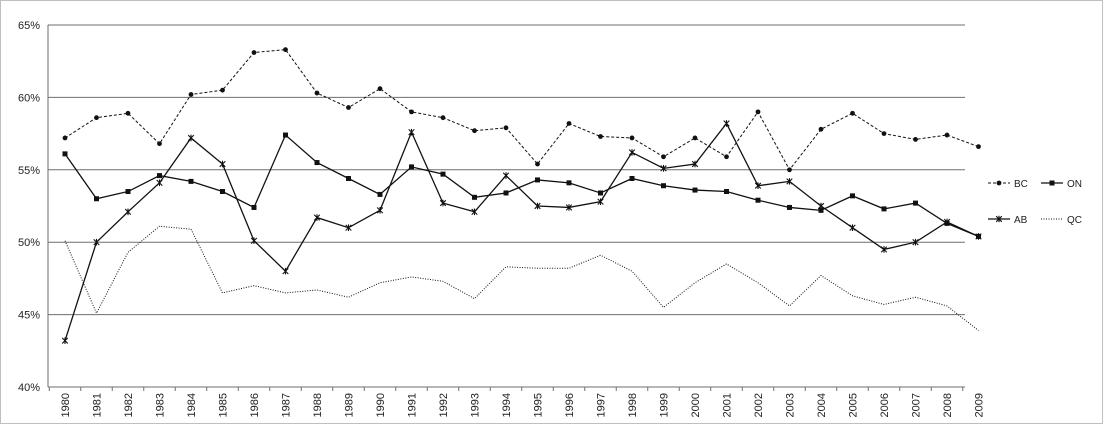  I want to click on legend-marker-ab, so click(999, 219).